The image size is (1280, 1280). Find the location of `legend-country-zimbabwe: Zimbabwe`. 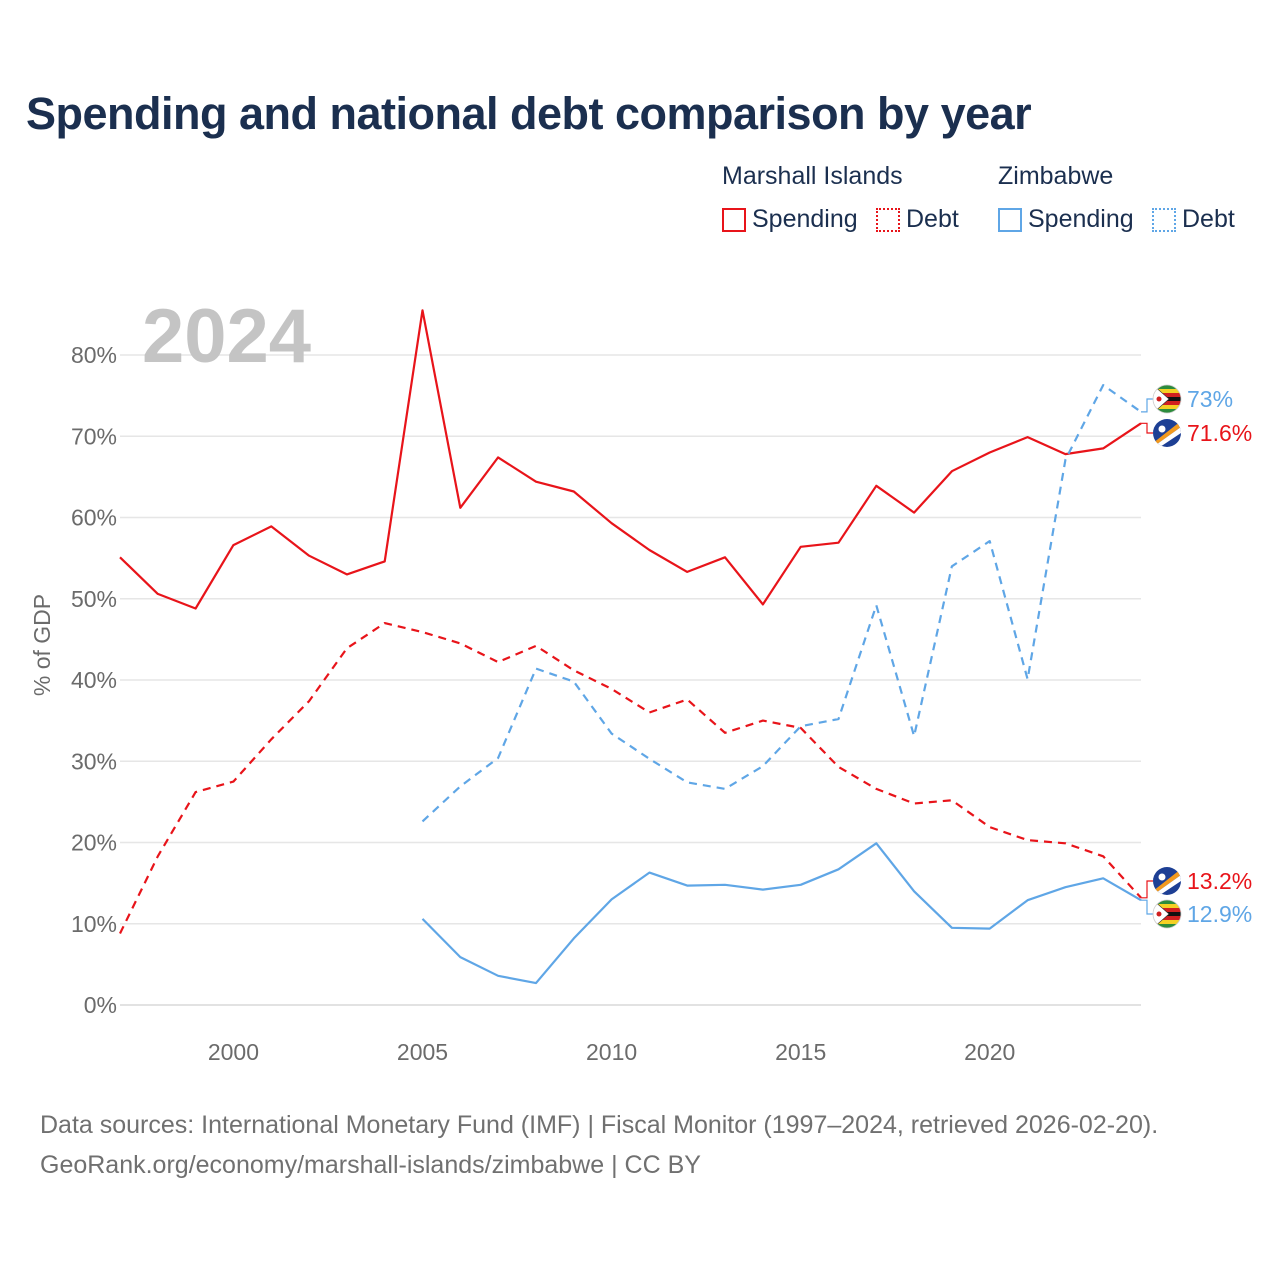

legend-country-zimbabwe: Zimbabwe is located at coordinates (1056, 176).